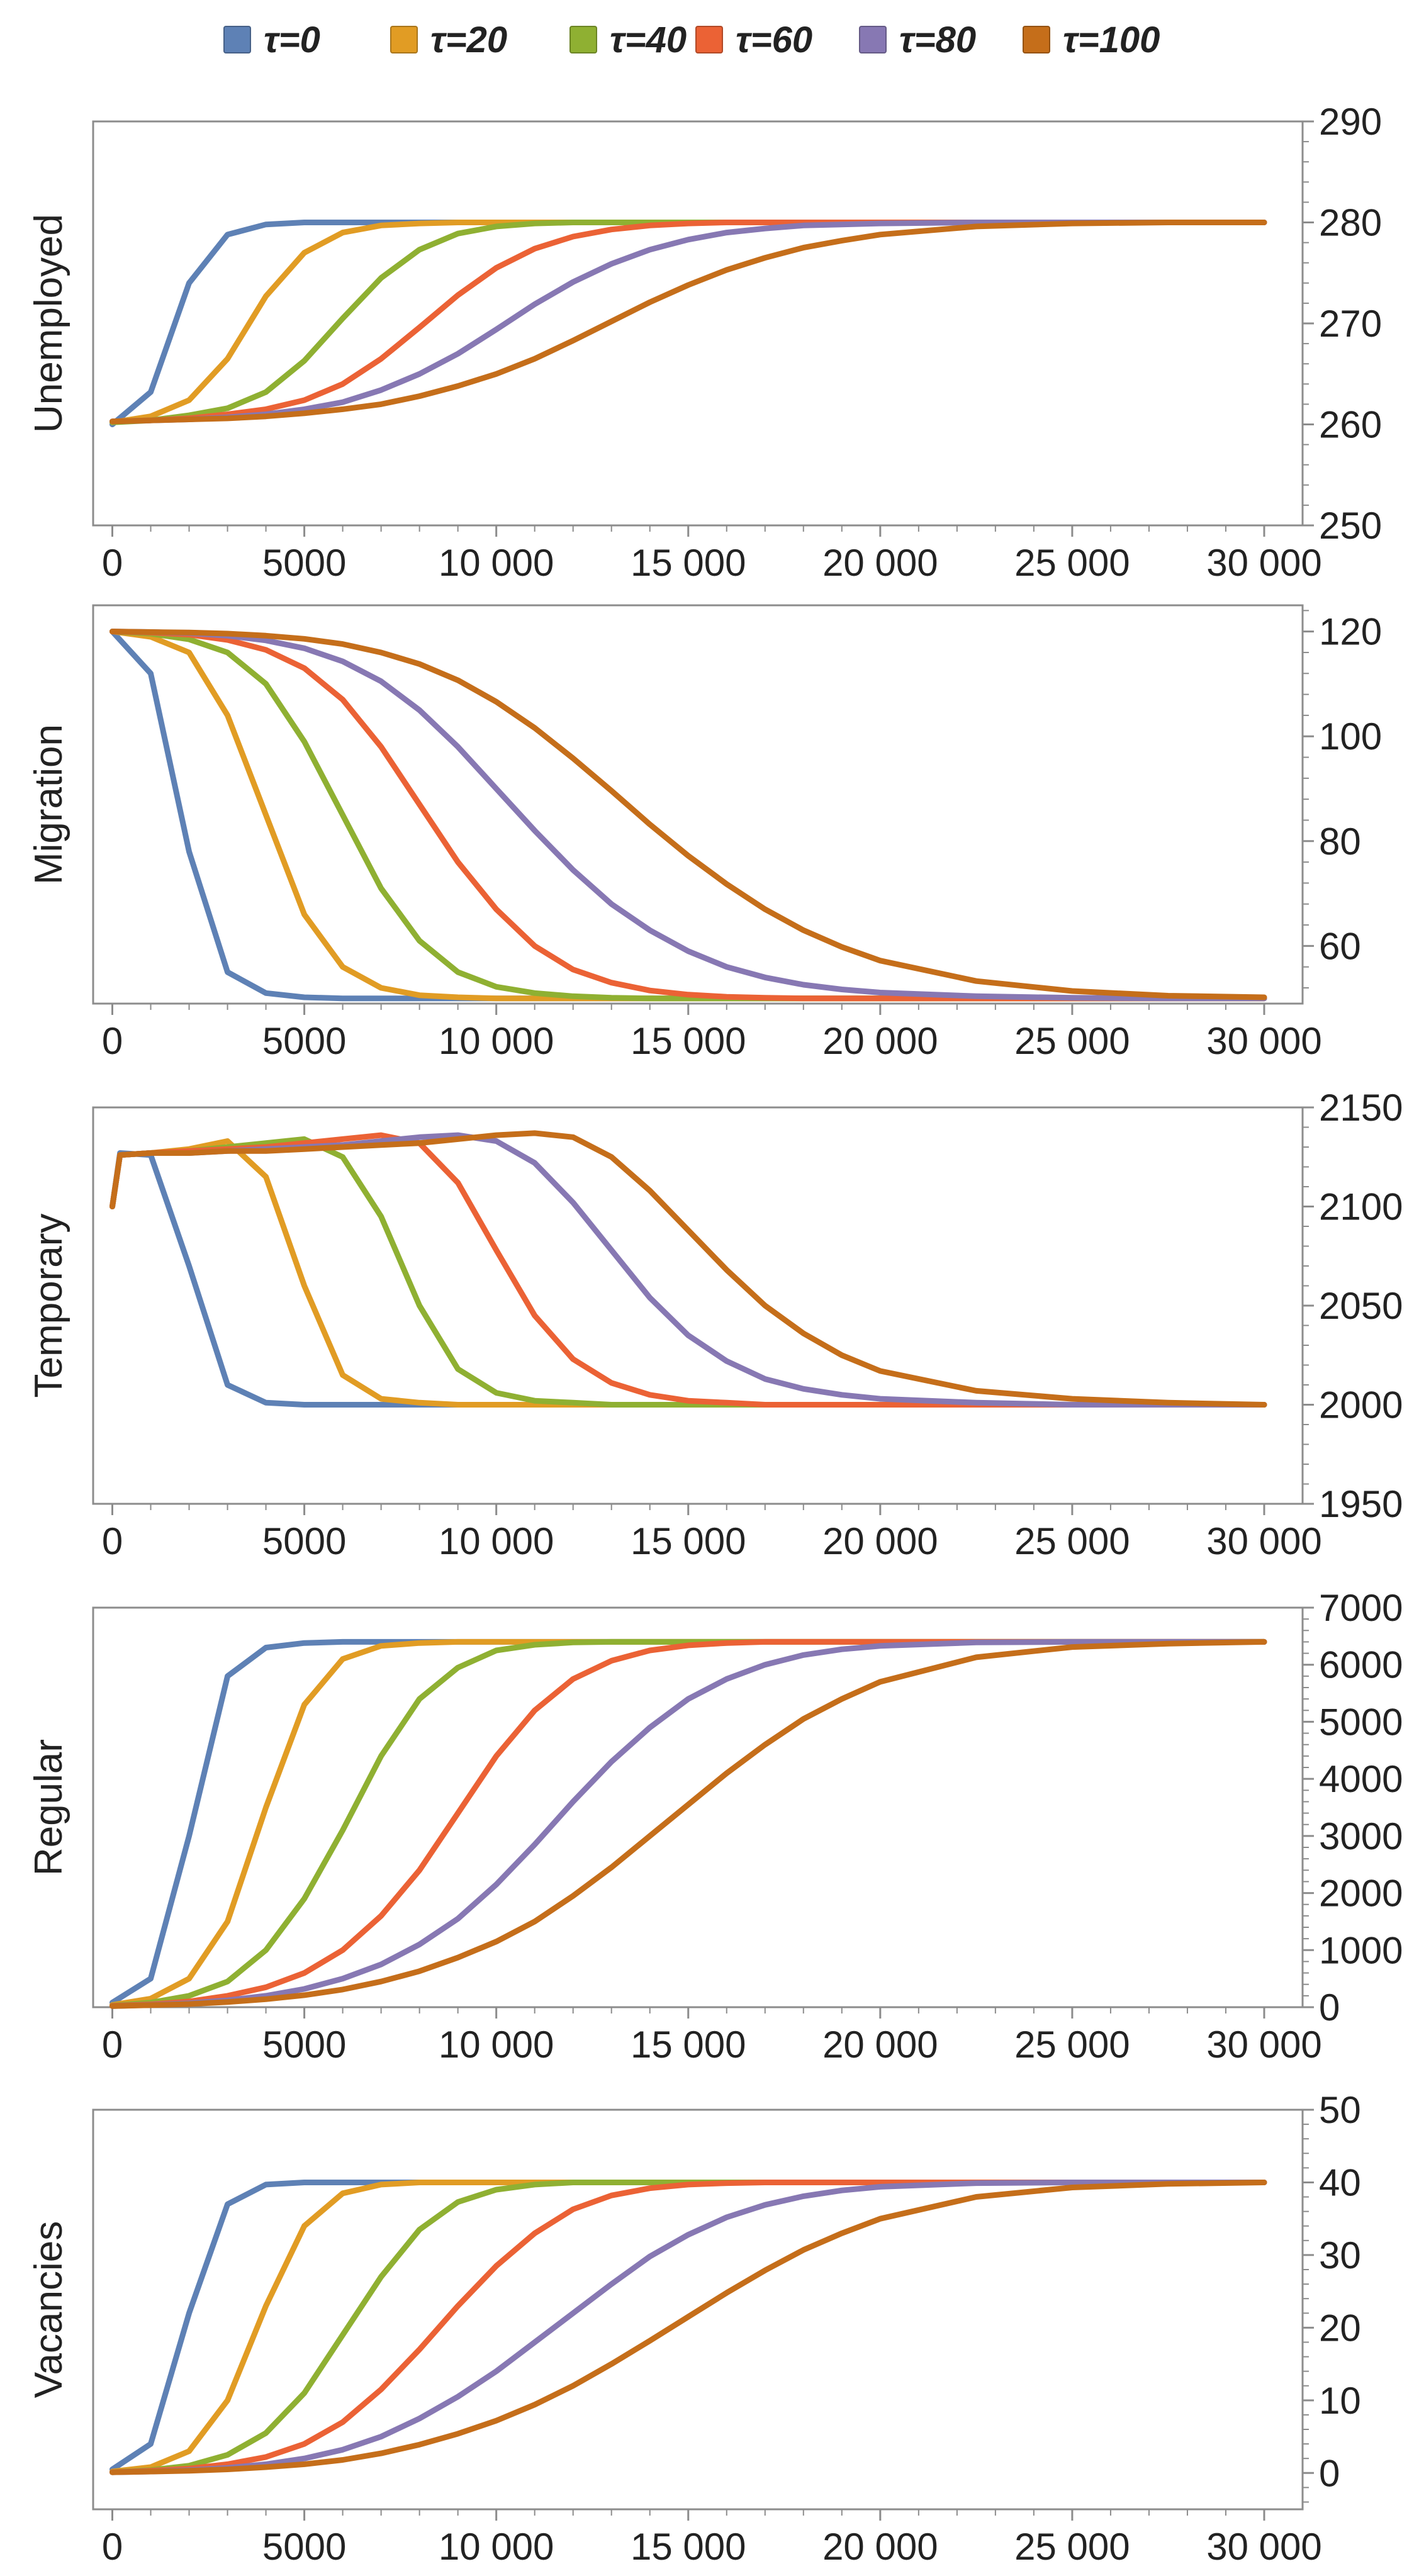 This screenshot has width=1419, height=2576. What do you see at coordinates (1111, 39) in the screenshot?
I see `legend-label: τ=100` at bounding box center [1111, 39].